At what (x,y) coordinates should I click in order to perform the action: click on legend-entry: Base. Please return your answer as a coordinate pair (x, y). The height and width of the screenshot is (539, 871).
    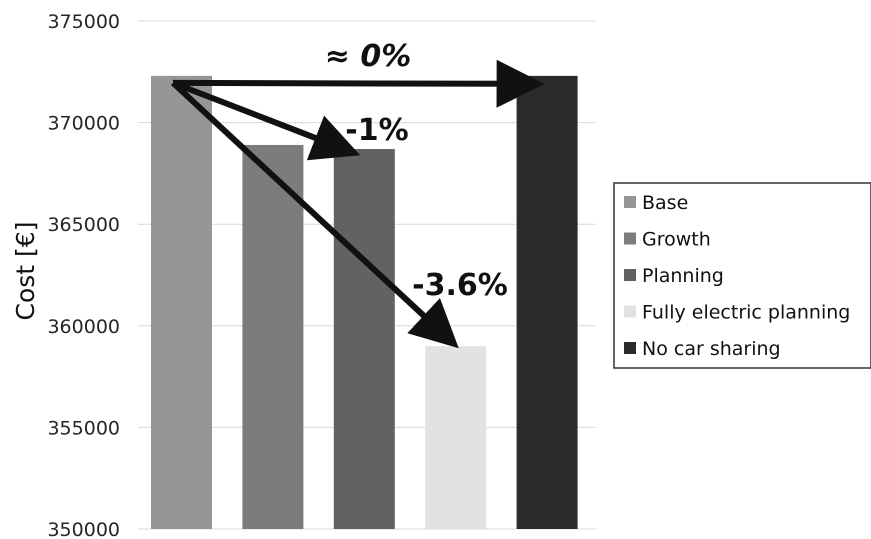
    Looking at the image, I should click on (665, 203).